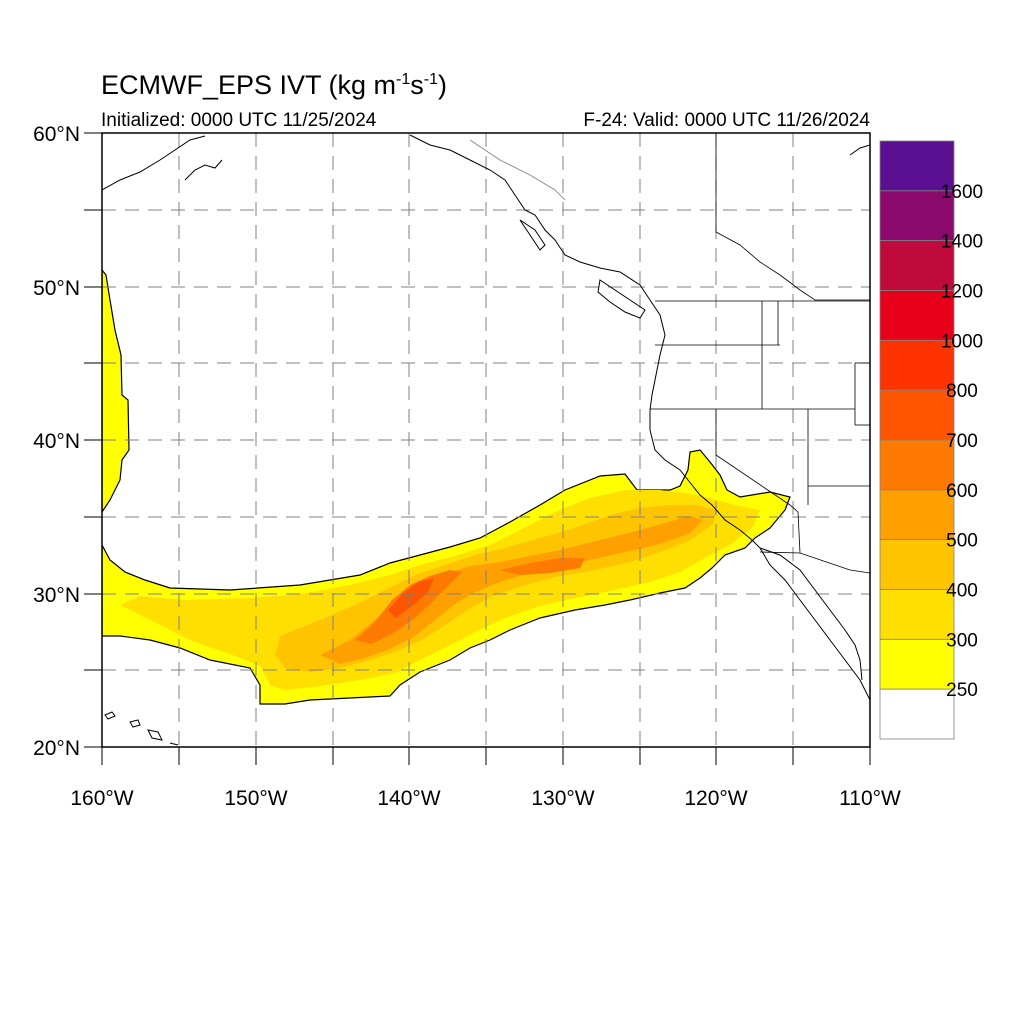 The width and height of the screenshot is (1024, 1024). Describe the element at coordinates (485, 798) in the screenshot. I see `lon-labels: 160°W 150°W 140°W 130°W 120°W 110°W` at that location.